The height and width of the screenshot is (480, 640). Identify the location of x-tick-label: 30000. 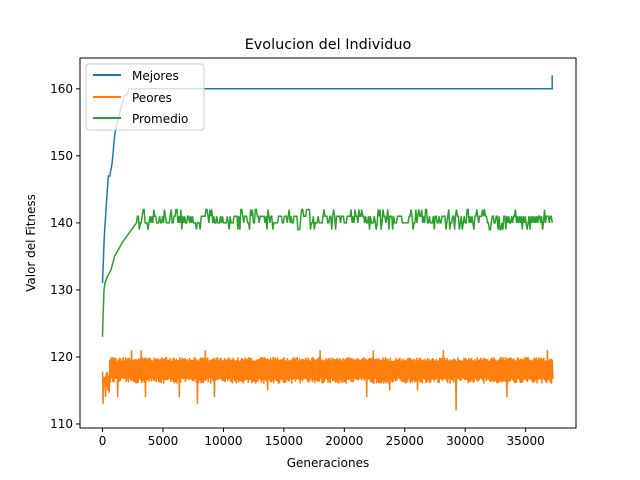
(465, 441).